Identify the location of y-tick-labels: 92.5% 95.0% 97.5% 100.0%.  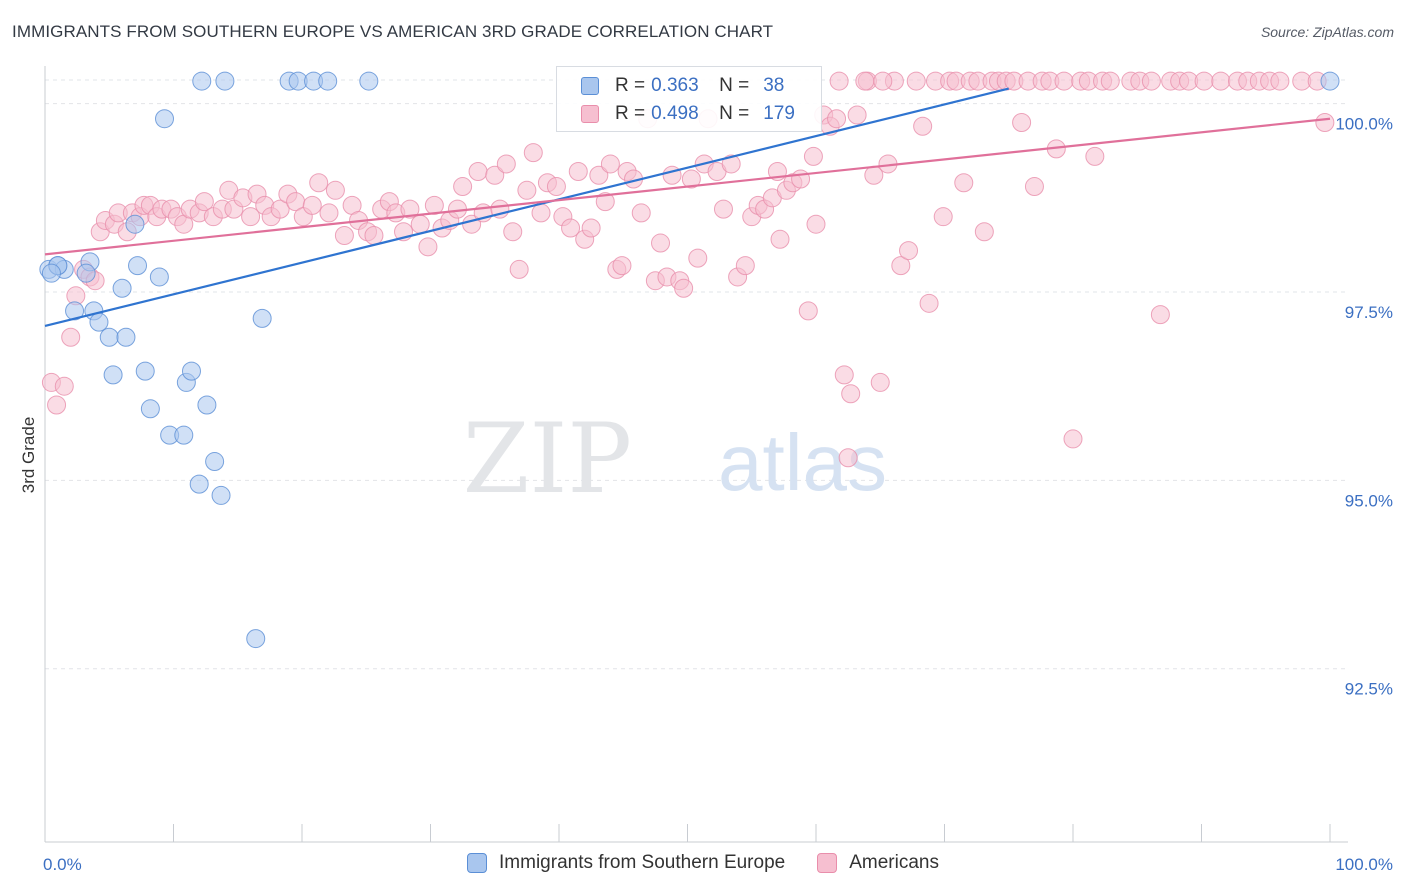
(1364, 407).